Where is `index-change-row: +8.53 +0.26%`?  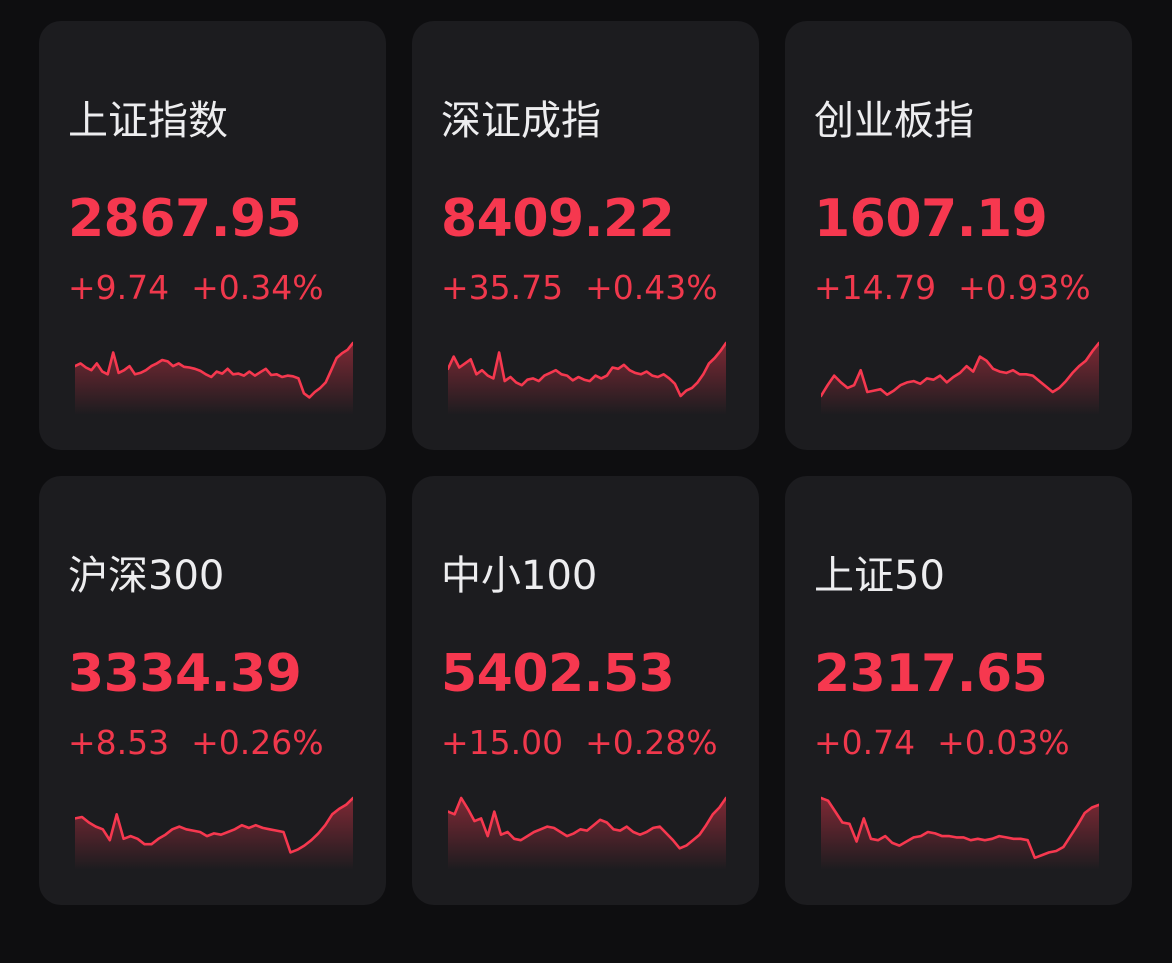 index-change-row: +8.53 +0.26% is located at coordinates (196, 743).